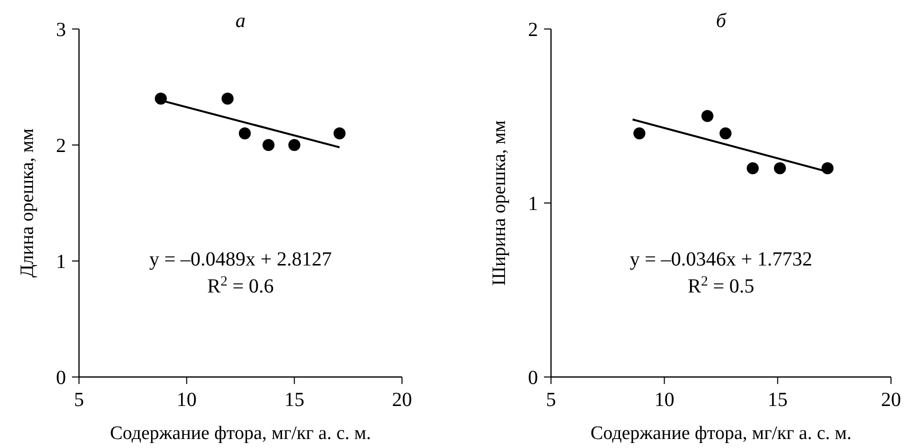  I want to click on annotation: R$^{2}$ = 0.5, so click(721, 286).